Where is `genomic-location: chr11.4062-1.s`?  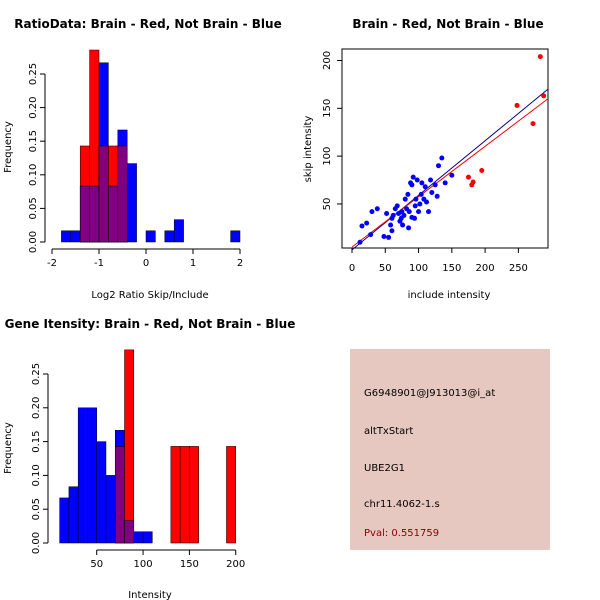 genomic-location: chr11.4062-1.s is located at coordinates (402, 504).